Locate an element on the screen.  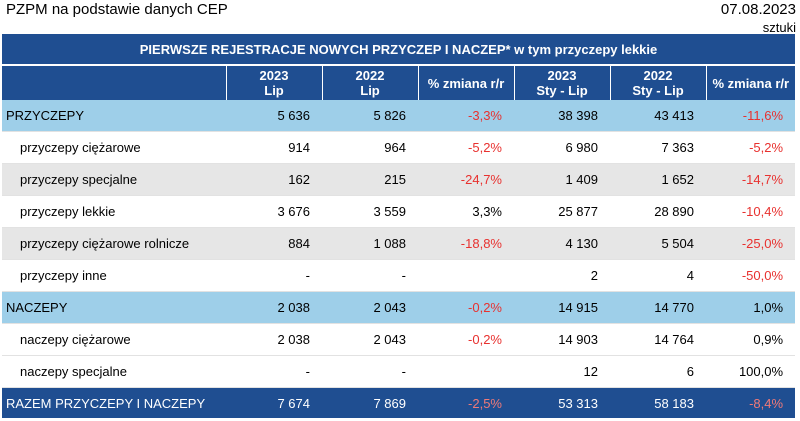
cell-2023-sty-lip: 12 is located at coordinates (562, 371).